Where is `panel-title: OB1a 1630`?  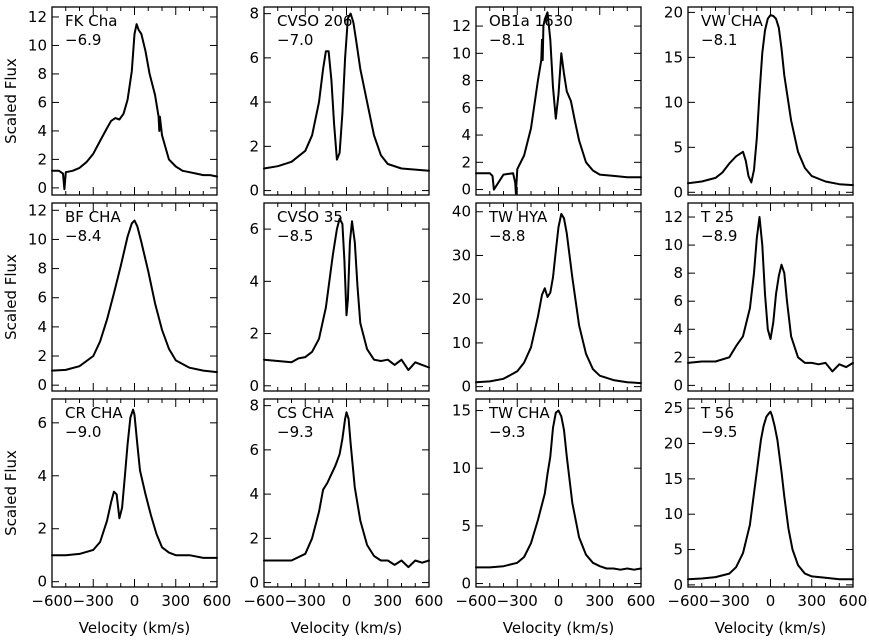
panel-title: OB1a 1630 is located at coordinates (531, 21).